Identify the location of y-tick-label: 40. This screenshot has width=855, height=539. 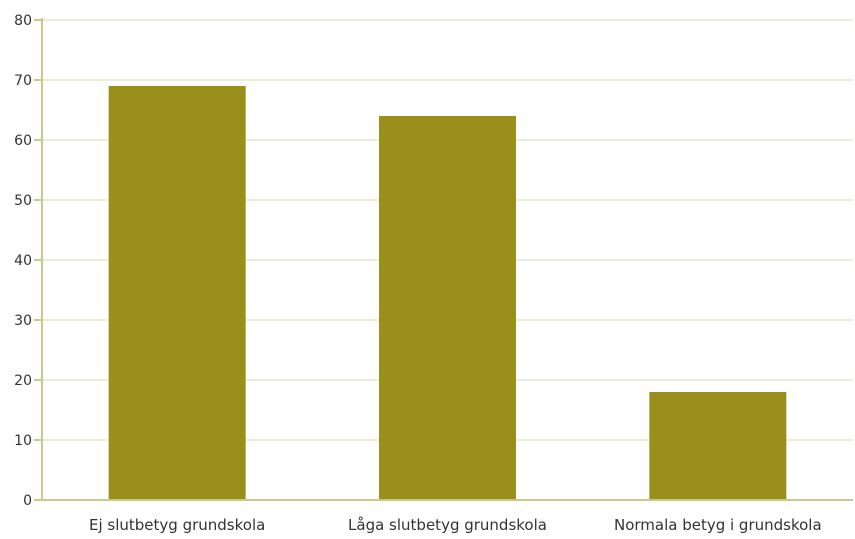
(23, 261).